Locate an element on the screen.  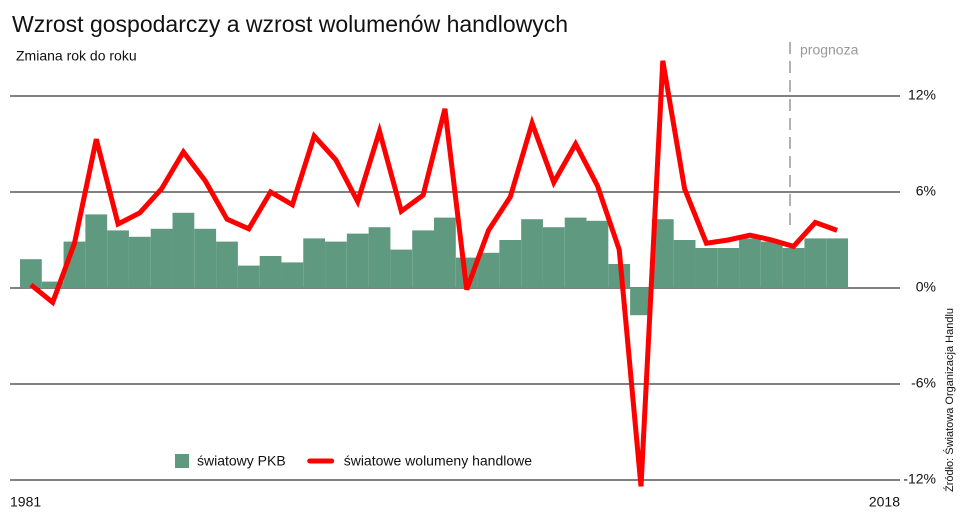
legend-swatch is located at coordinates (182, 461).